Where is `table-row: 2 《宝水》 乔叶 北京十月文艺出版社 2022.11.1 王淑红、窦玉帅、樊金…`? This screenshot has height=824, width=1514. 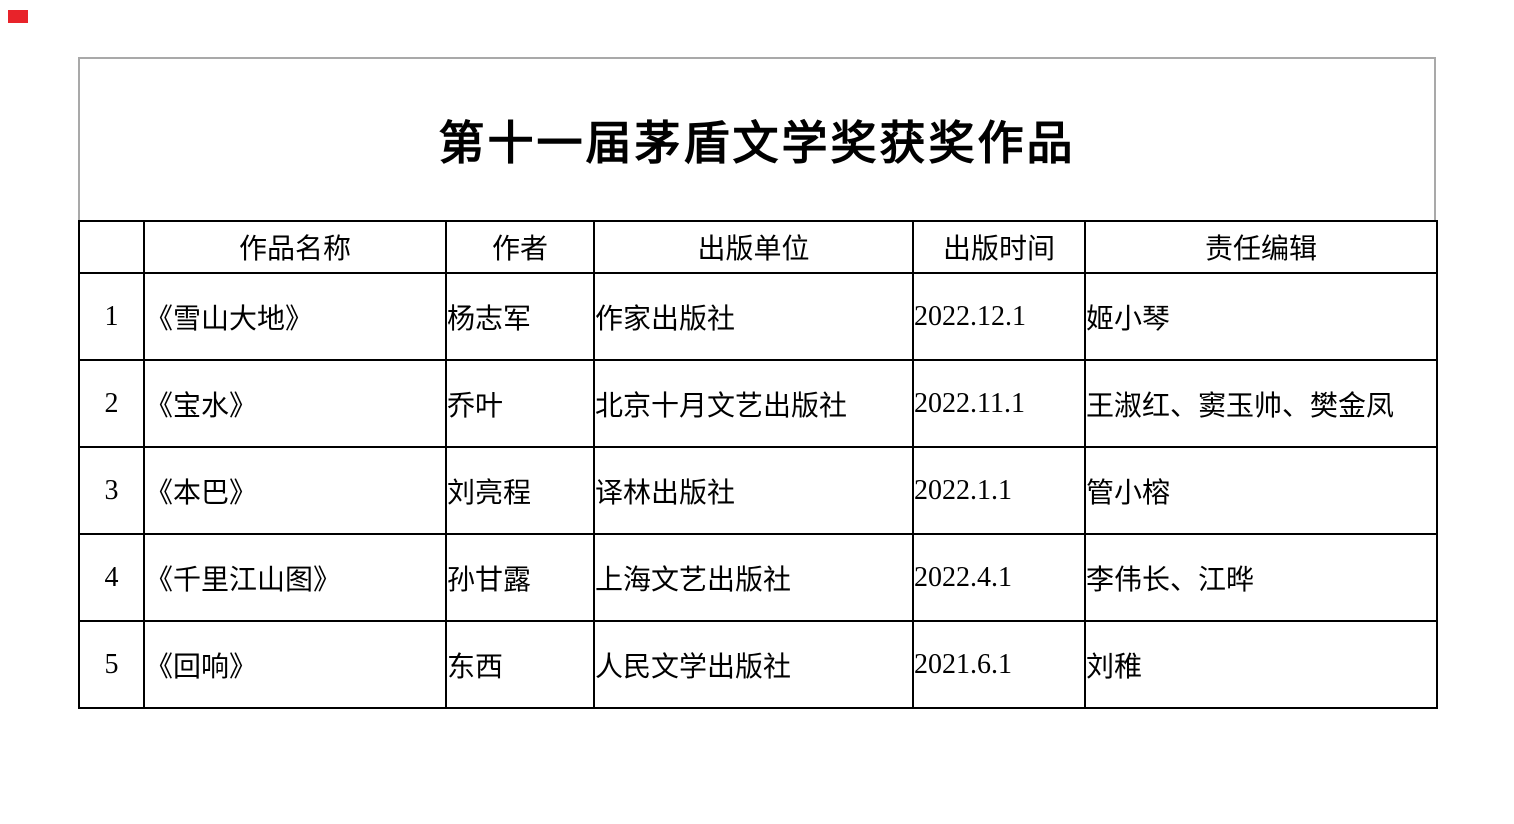 table-row: 2 《宝水》 乔叶 北京十月文艺出版社 2022.11.1 王淑红、窦玉帅、樊金… is located at coordinates (758, 403).